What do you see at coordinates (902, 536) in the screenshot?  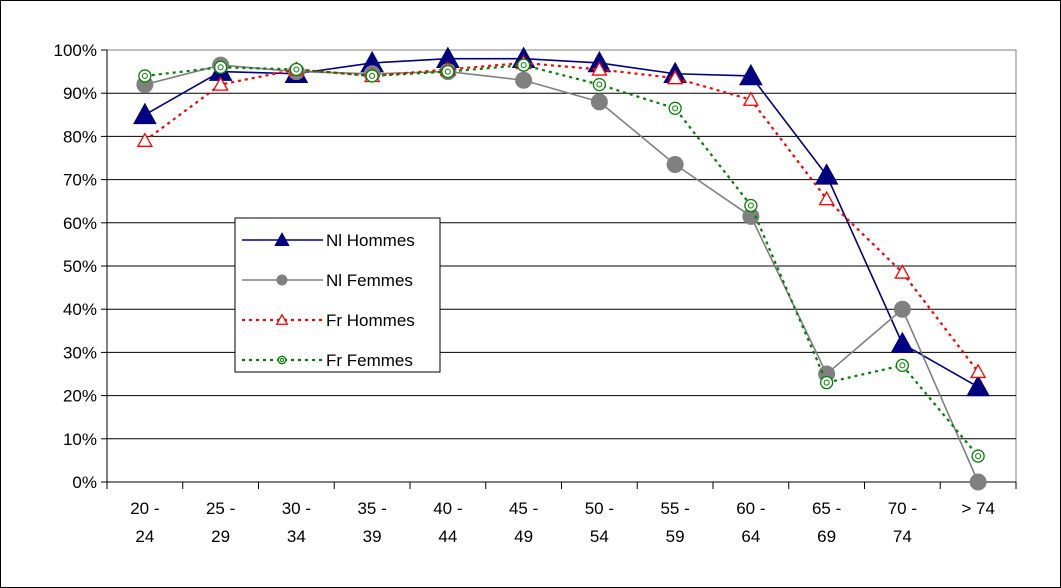 I see `x-tick-label-line2: 74` at bounding box center [902, 536].